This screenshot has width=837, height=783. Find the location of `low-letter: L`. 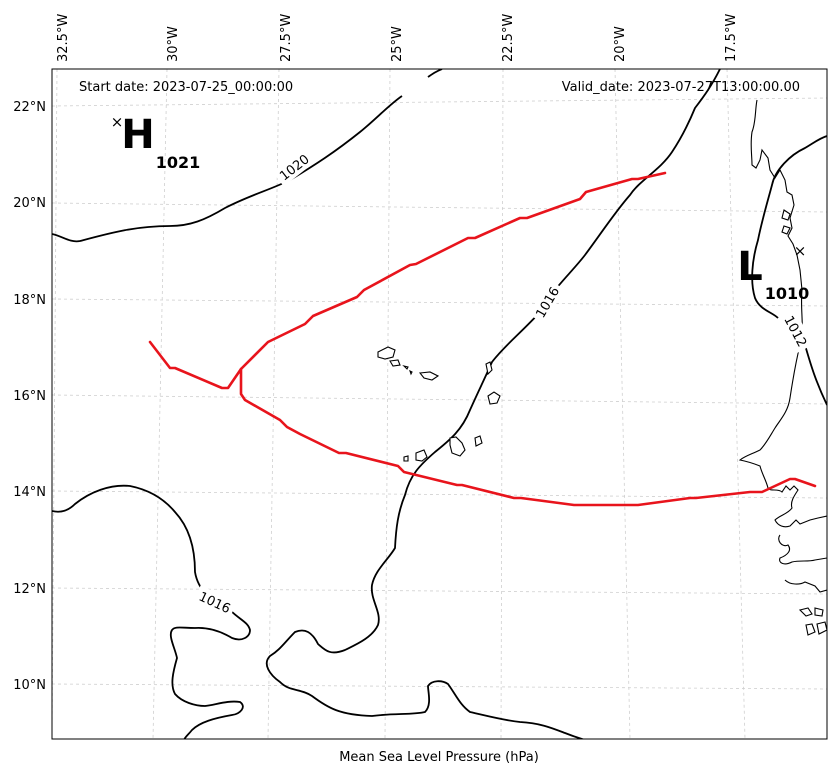

low-letter: L is located at coordinates (750, 267).